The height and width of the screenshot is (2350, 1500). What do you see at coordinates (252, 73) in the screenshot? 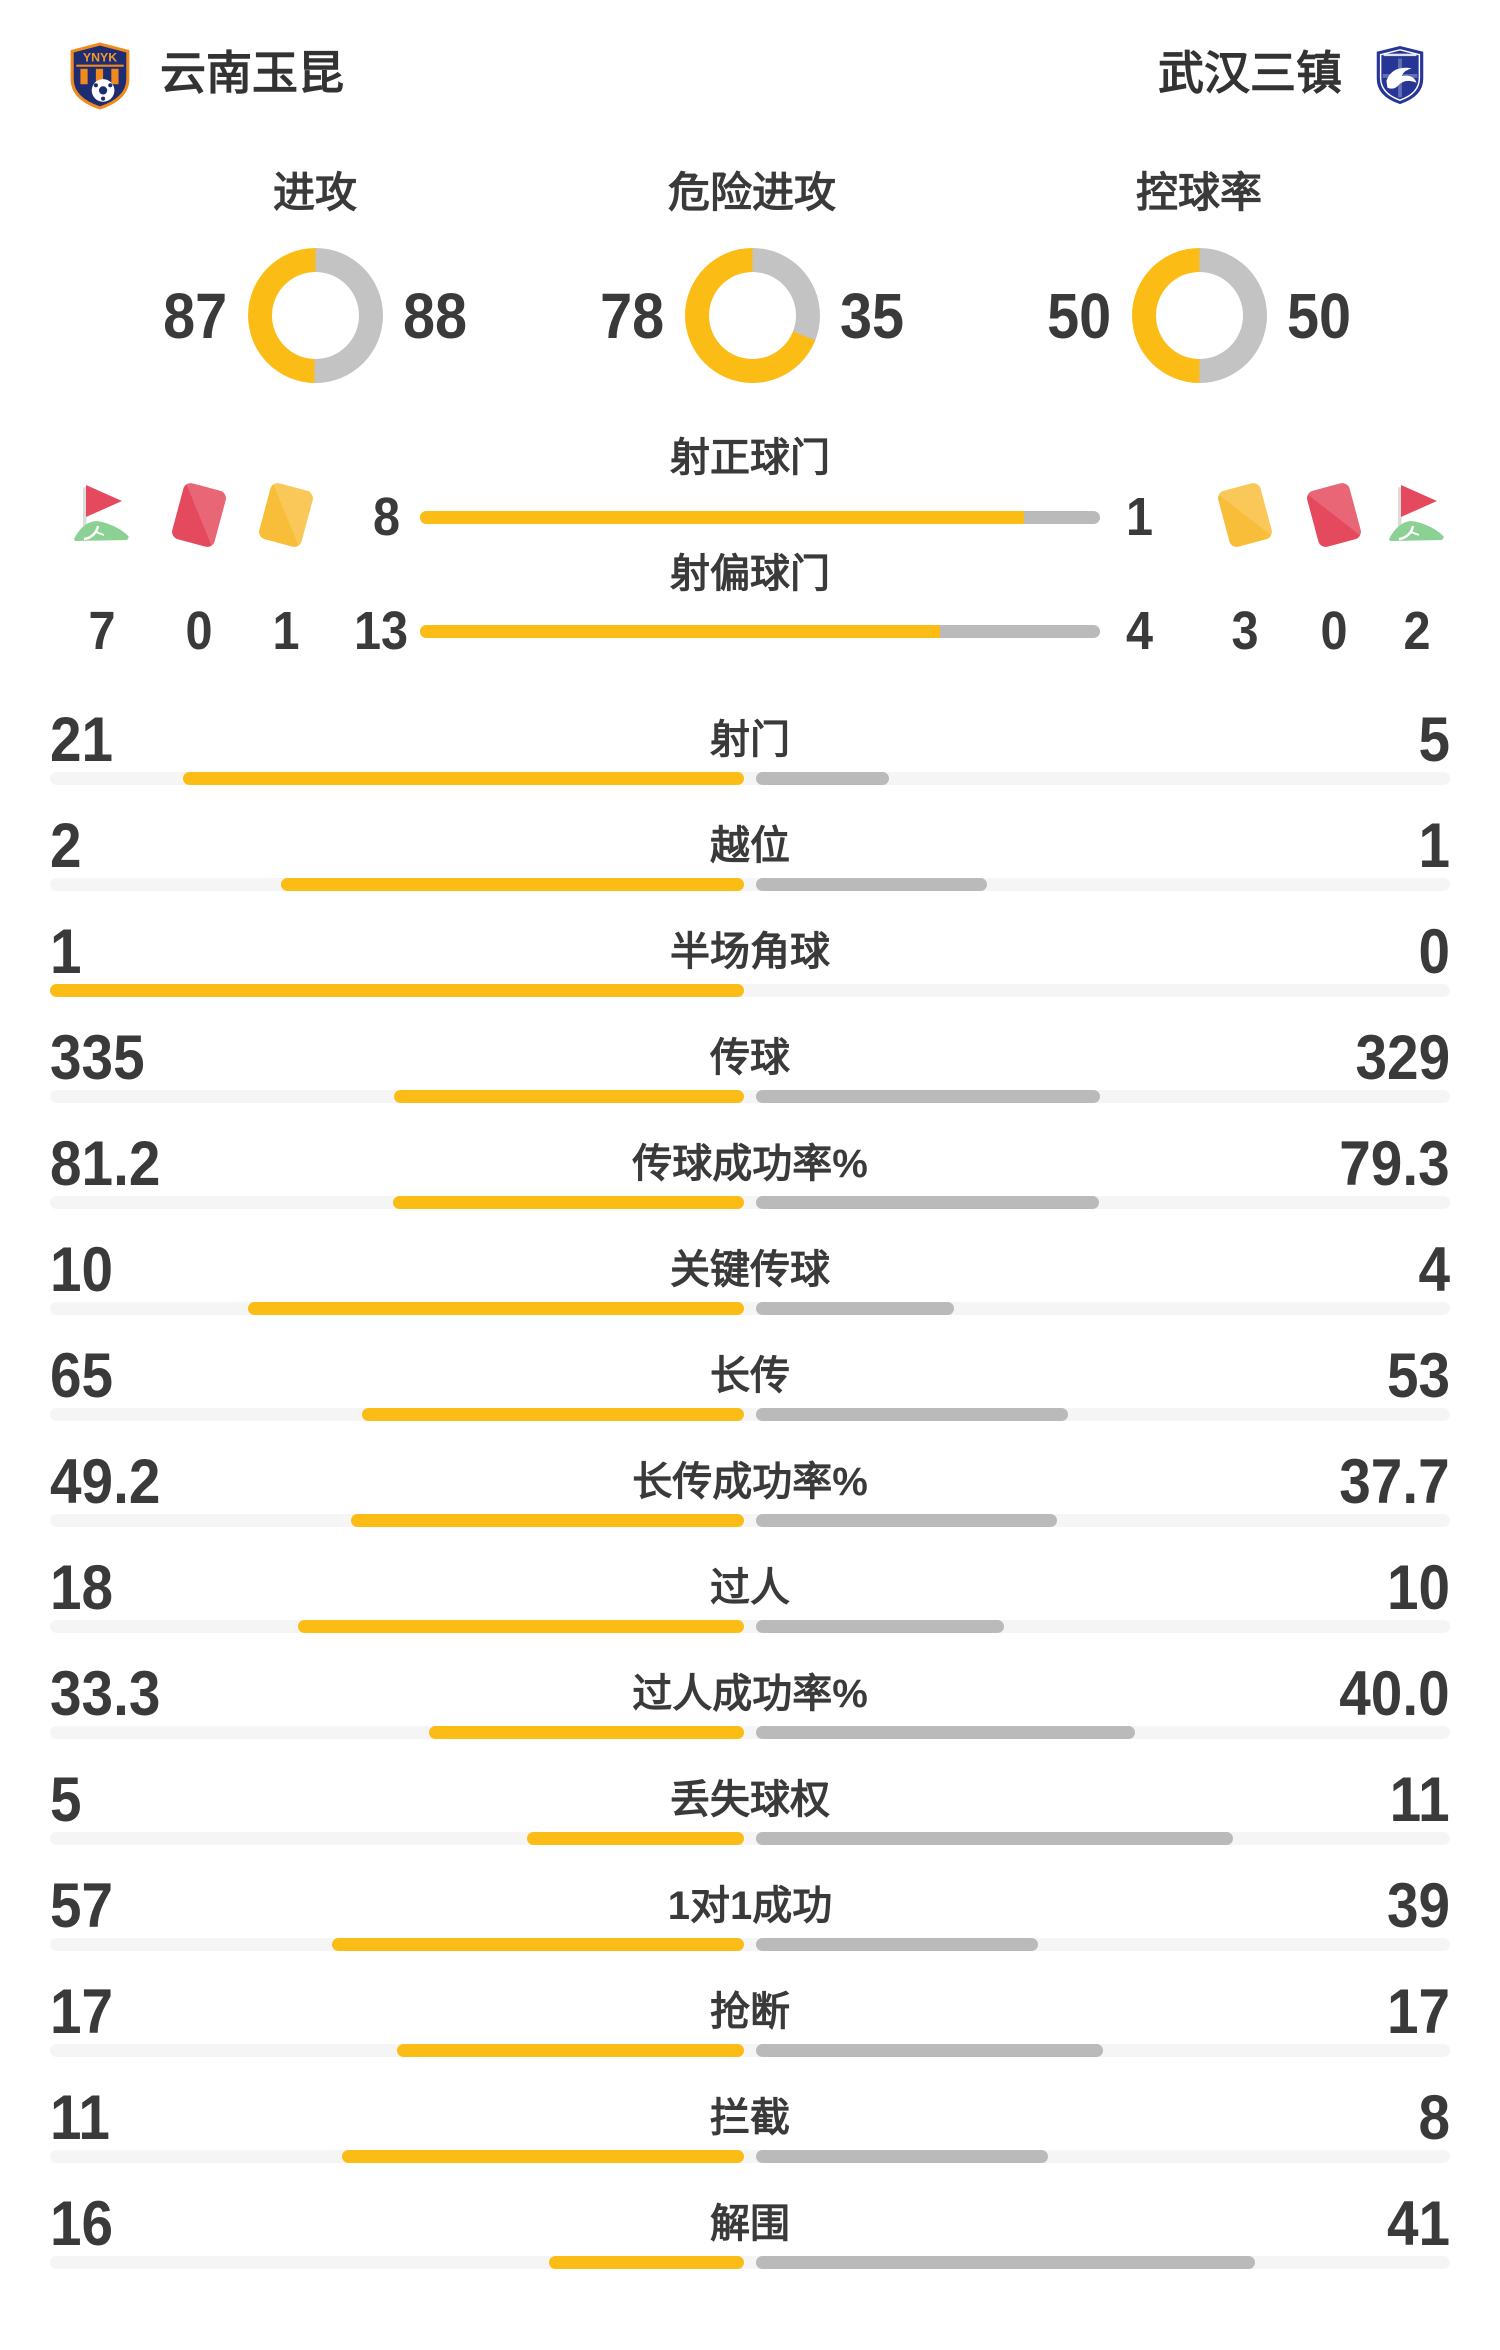
I see `home-team-name: 云南玉昆` at bounding box center [252, 73].